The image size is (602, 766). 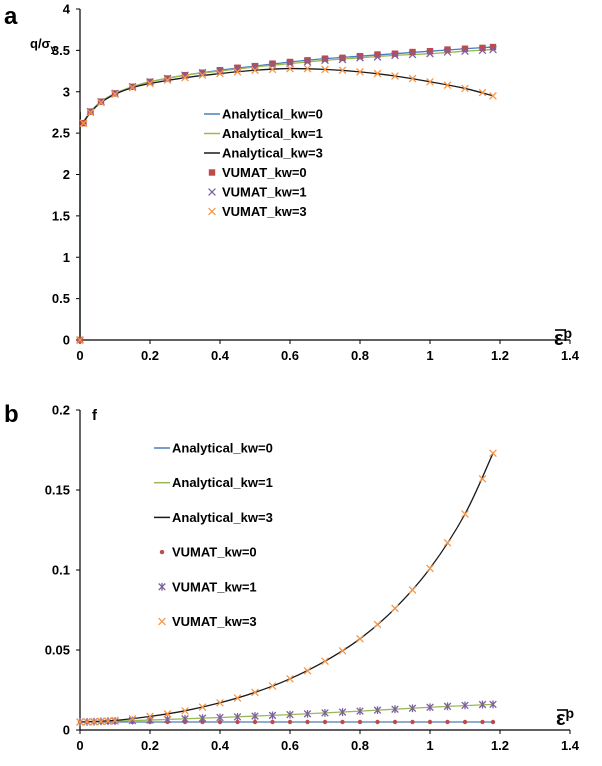 I want to click on panel-b-x-tick-labels: 0 0.2 0.4 0.6 0.8 1 1.2 1.4, so click(x=327, y=745).